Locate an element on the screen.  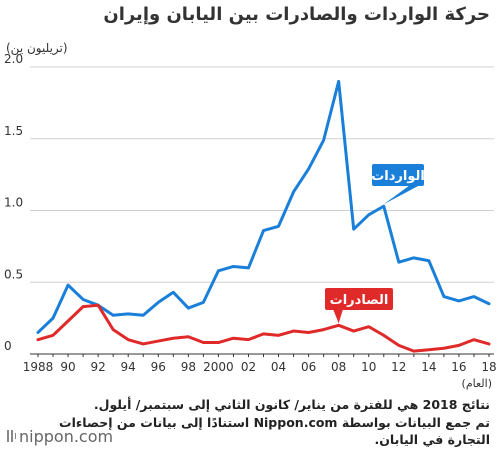
x-tick-label: 14 is located at coordinates (428, 367).